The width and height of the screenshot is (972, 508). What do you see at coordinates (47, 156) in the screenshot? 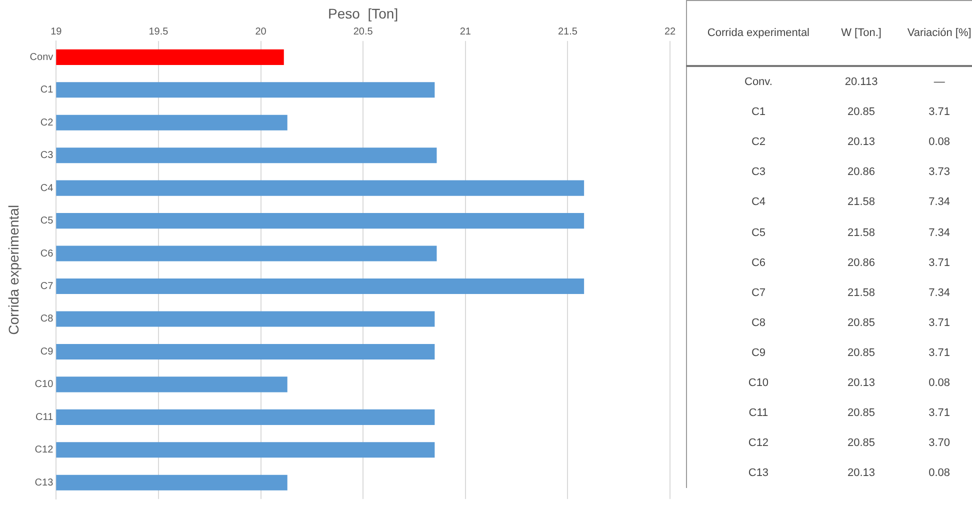
I see `y-tick-label: C3` at bounding box center [47, 156].